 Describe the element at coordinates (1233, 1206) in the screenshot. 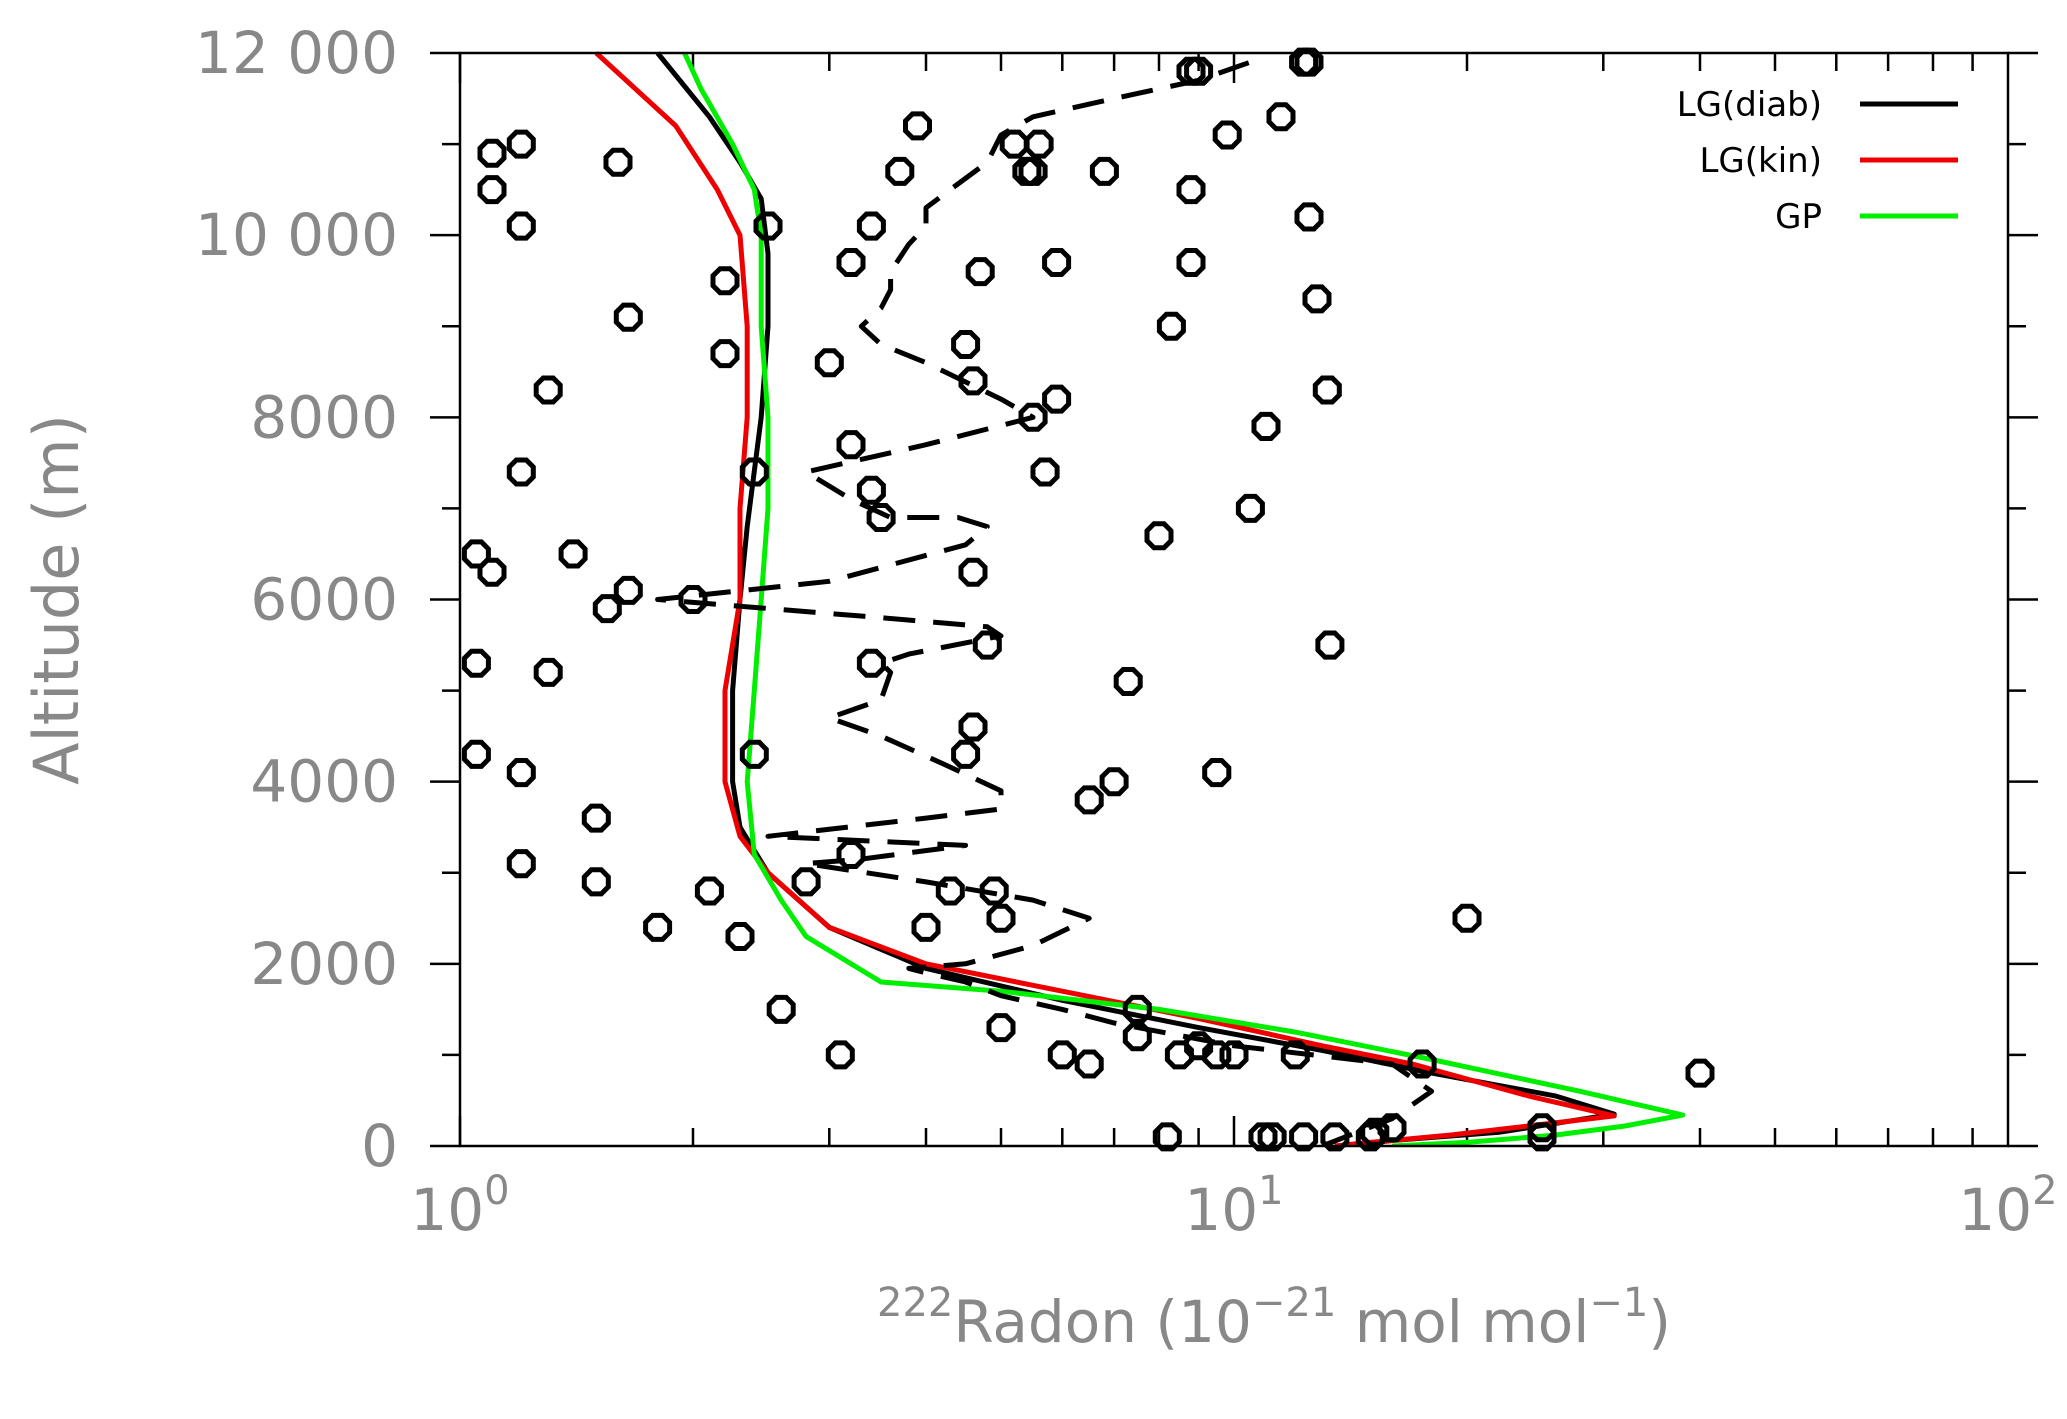

I see `x-tick-label: 10¹` at that location.